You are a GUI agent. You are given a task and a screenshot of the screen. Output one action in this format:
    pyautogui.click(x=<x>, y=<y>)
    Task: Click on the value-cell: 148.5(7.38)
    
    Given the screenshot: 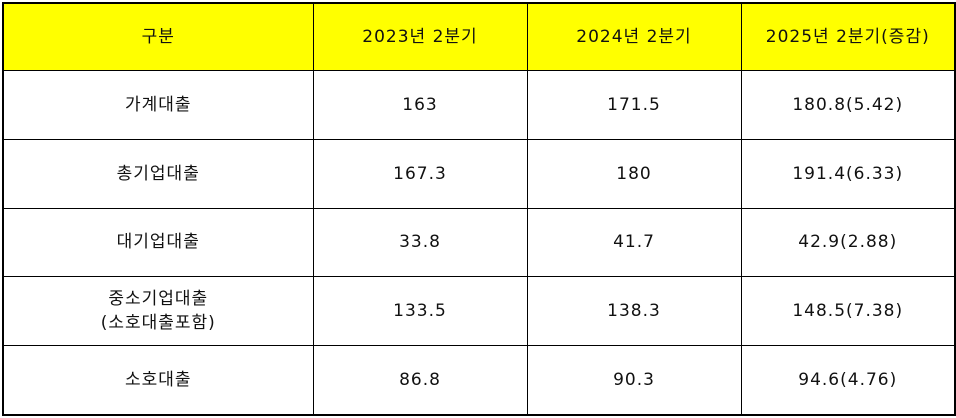 What is the action you would take?
    pyautogui.click(x=848, y=311)
    